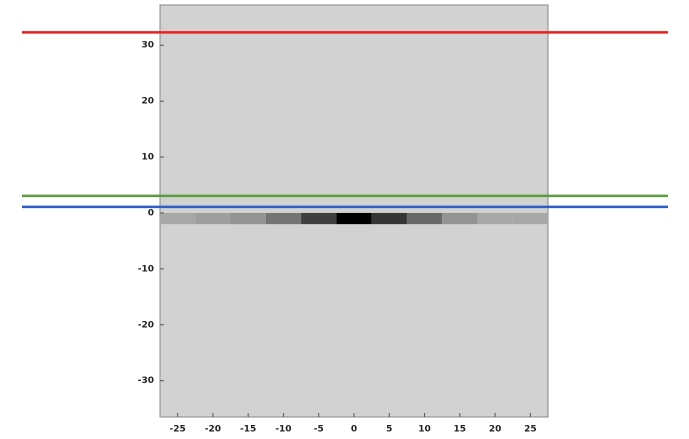 Image resolution: width=689 pixels, height=439 pixels. Describe the element at coordinates (460, 430) in the screenshot. I see `x-tick-label: 15` at that location.